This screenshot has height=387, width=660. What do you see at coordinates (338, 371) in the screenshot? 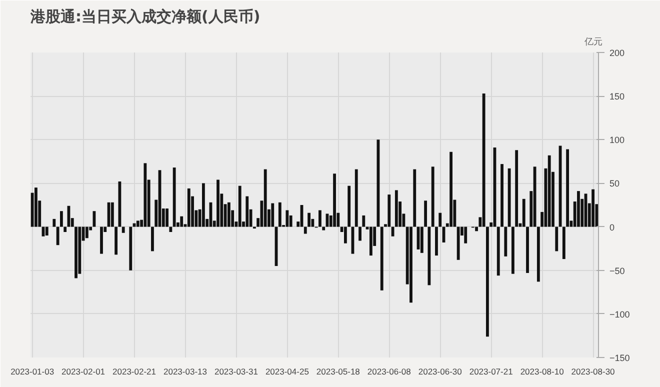
I see `x-tick-label: 2023-05-18` at bounding box center [338, 371].